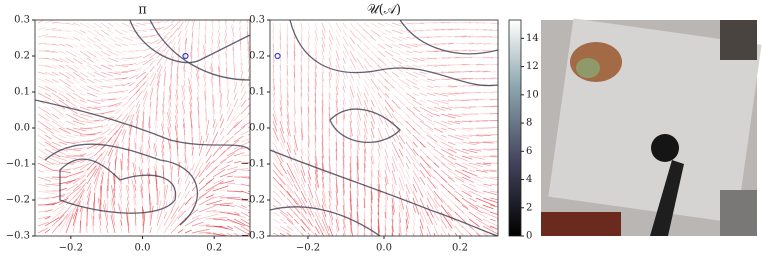 Image resolution: width=762 pixels, height=262 pixels. Describe the element at coordinates (532, 38) in the screenshot. I see `colorbar-tick-label: 14` at that location.